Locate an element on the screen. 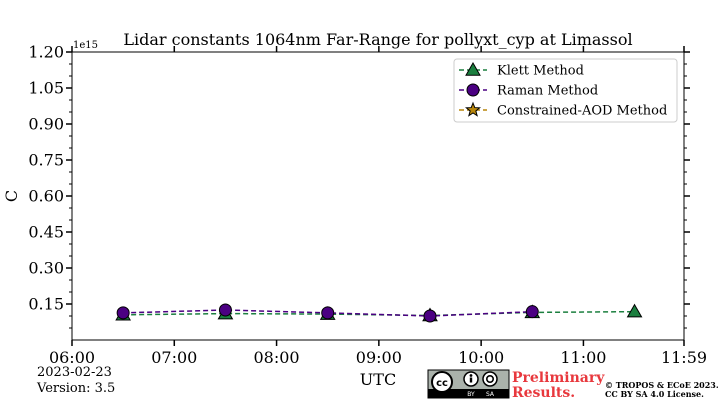 The height and width of the screenshot is (400, 720). x-tick-label: 06:00 is located at coordinates (72, 357).